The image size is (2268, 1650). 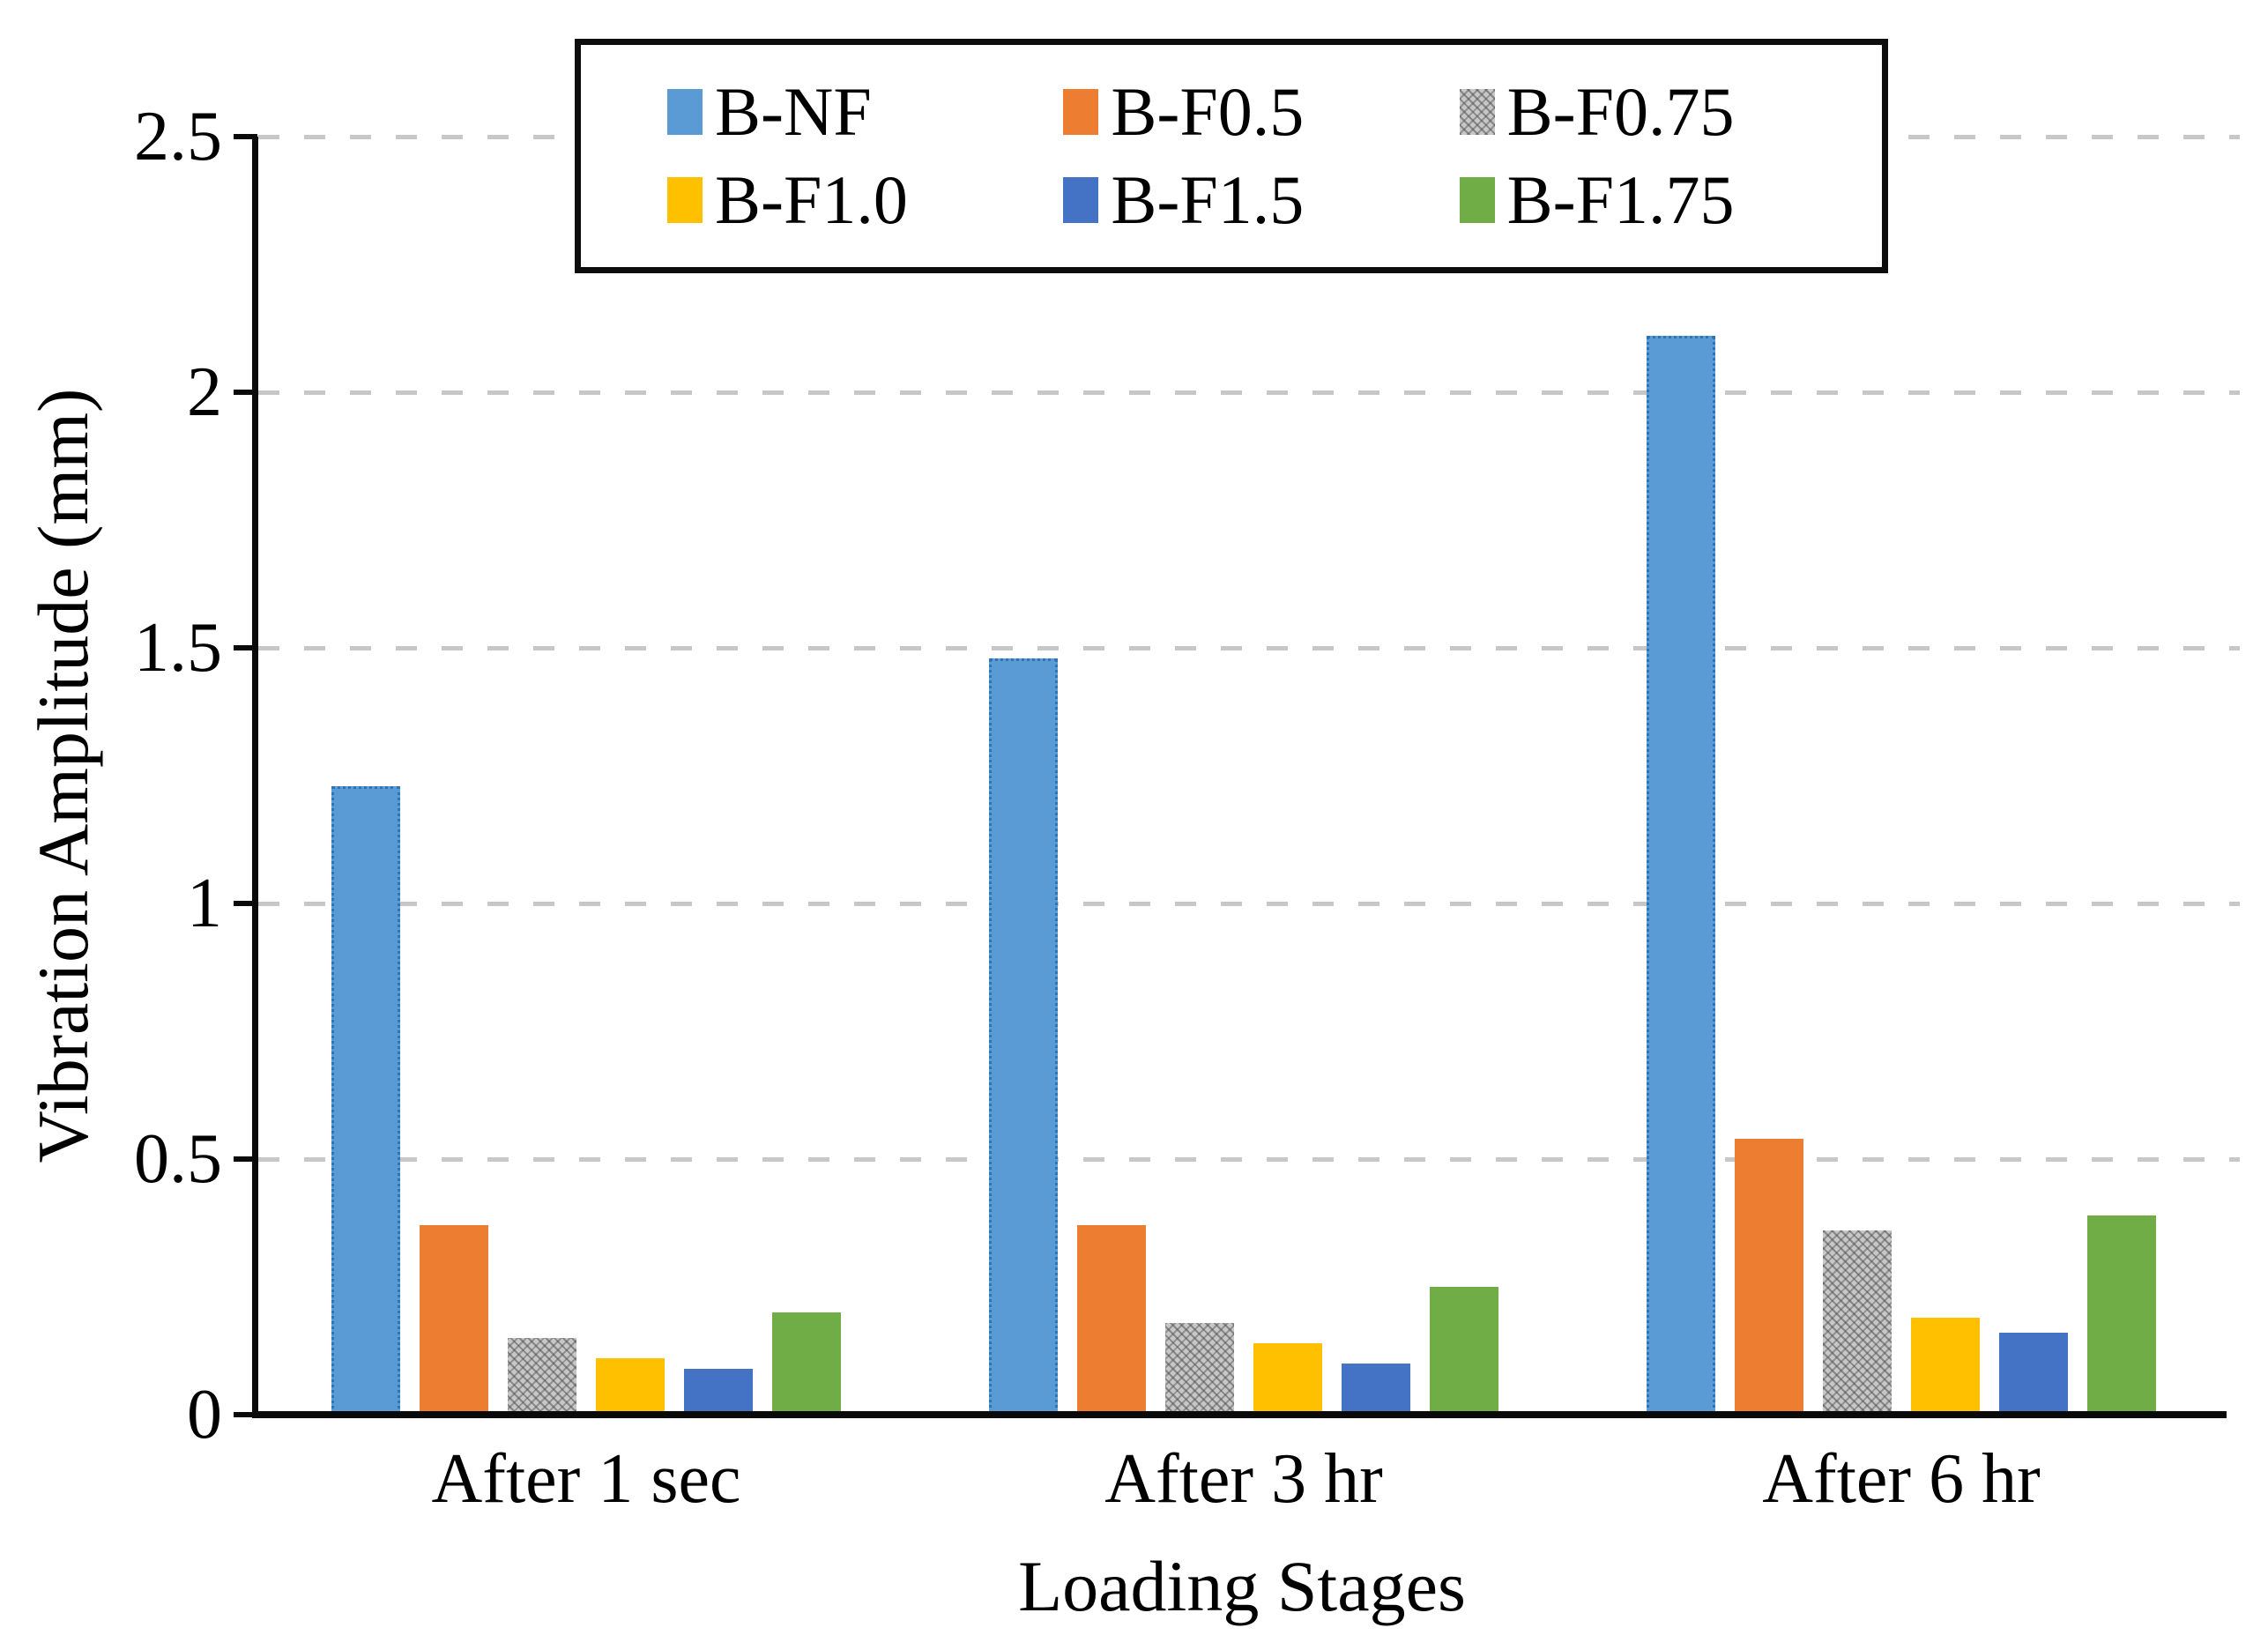 What do you see at coordinates (1242, 1586) in the screenshot?
I see `x-axis-title: Loading Stages` at bounding box center [1242, 1586].